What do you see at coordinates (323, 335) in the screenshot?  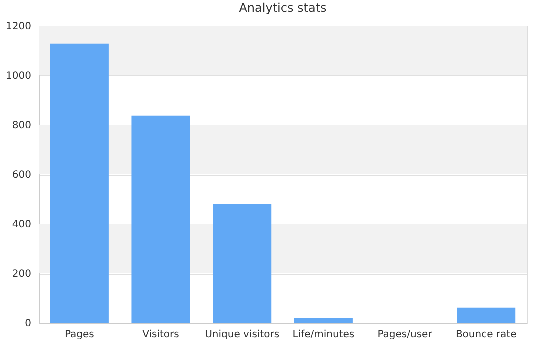 I see `x-tick-label: Life/minutes` at bounding box center [323, 335].